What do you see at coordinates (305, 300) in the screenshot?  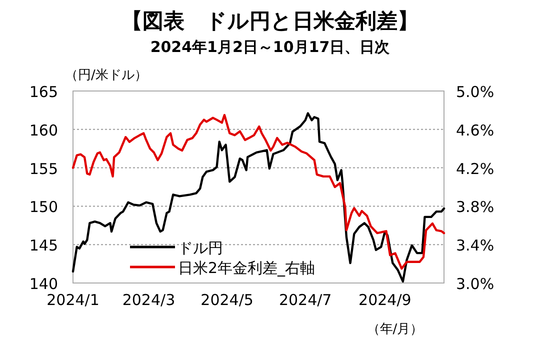 I see `x-tick-label: 2024/7` at bounding box center [305, 300].